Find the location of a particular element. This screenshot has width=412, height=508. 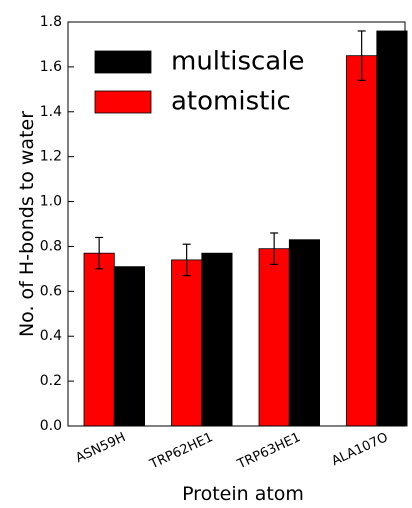

y-tick-label: 0.2 is located at coordinates (51, 381).